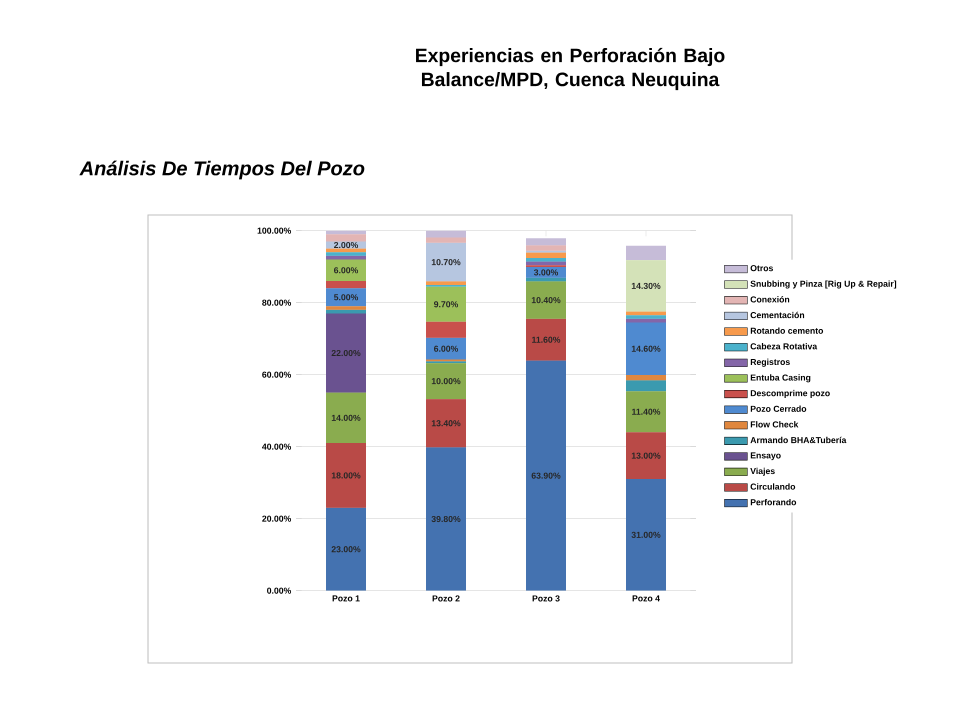 The image size is (960, 720). What do you see at coordinates (773, 486) in the screenshot?
I see `legend-label: Circulando` at bounding box center [773, 486].